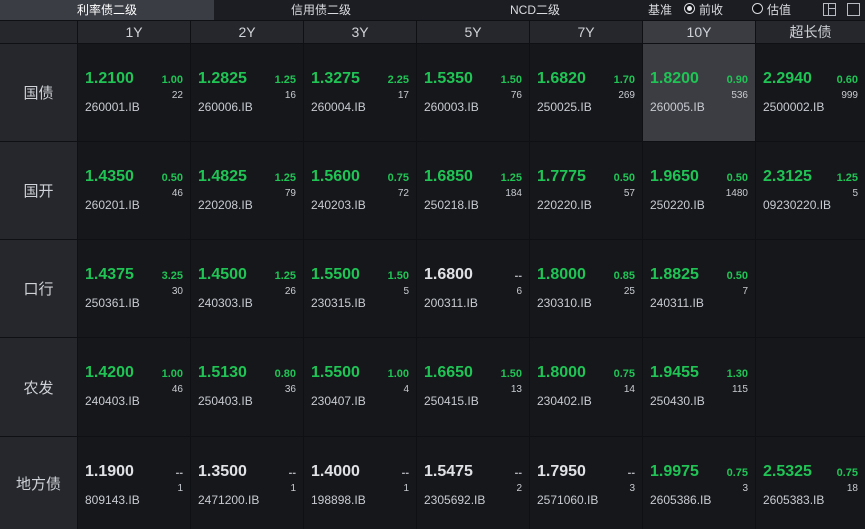  What do you see at coordinates (689, 8) in the screenshot?
I see `radio-prev-close` at bounding box center [689, 8].